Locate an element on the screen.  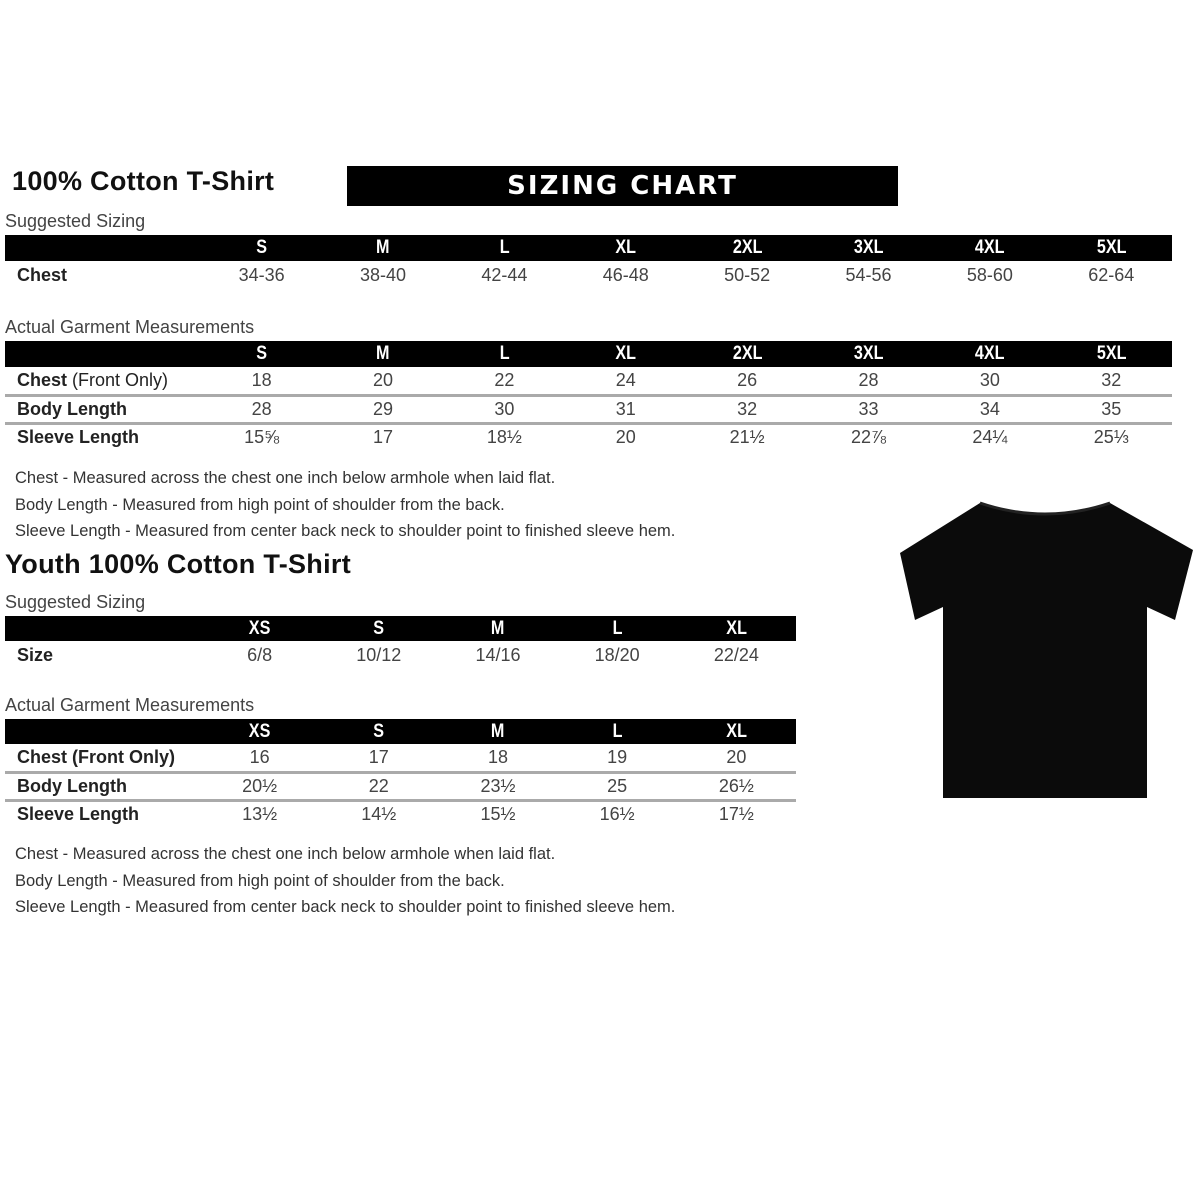
cell-value: 62-64 is located at coordinates (1111, 274).